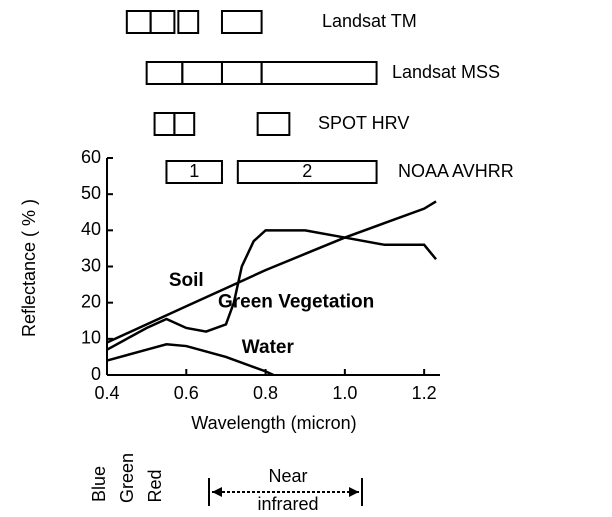  What do you see at coordinates (456, 171) in the screenshot?
I see `sensor-label: NOAA AVHRR` at bounding box center [456, 171].